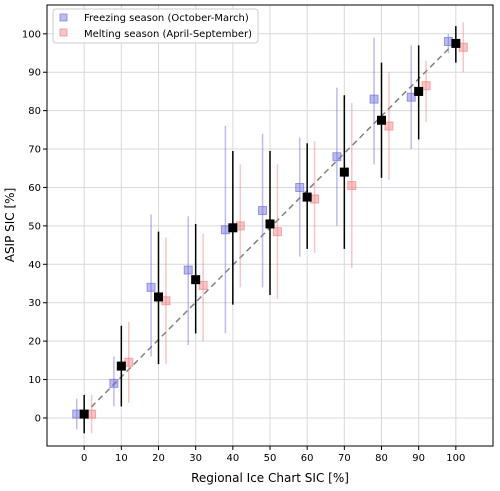 This screenshot has width=500, height=491. What do you see at coordinates (34, 188) in the screenshot?
I see `y-tick-label: 60` at bounding box center [34, 188].